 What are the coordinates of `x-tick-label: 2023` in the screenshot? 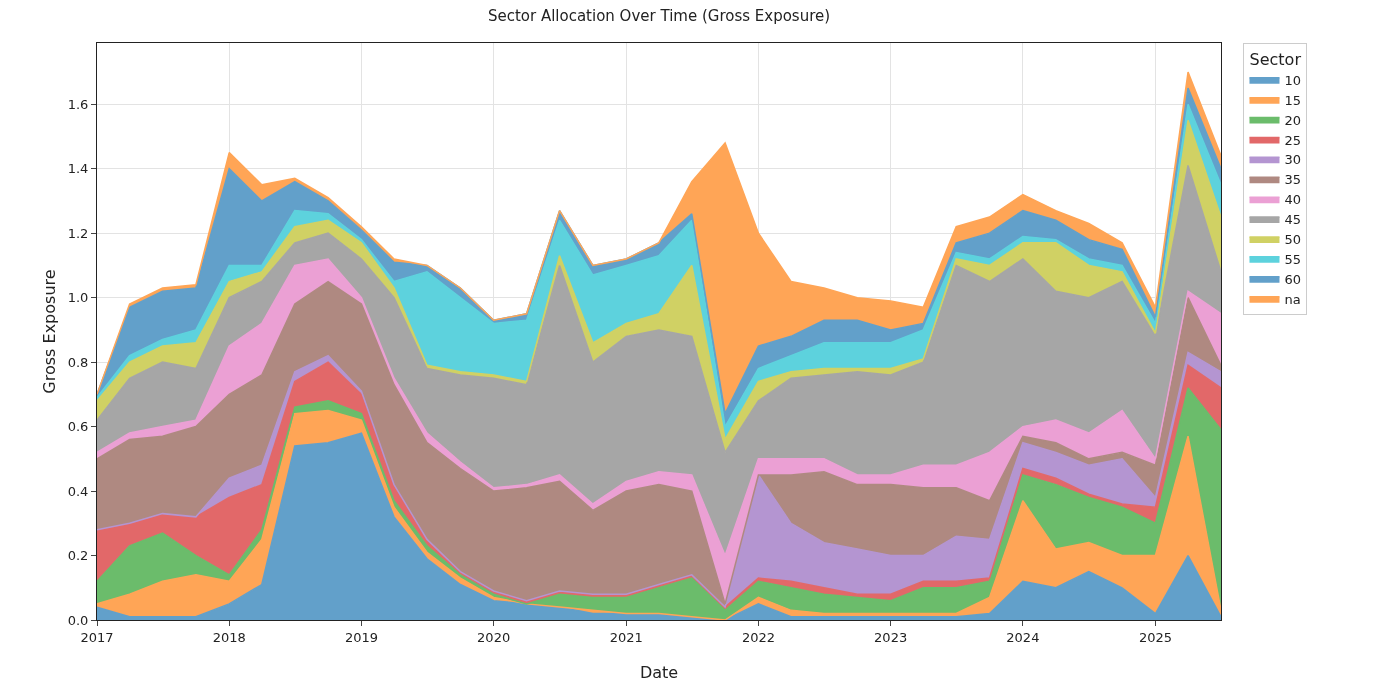 It's located at (891, 637).